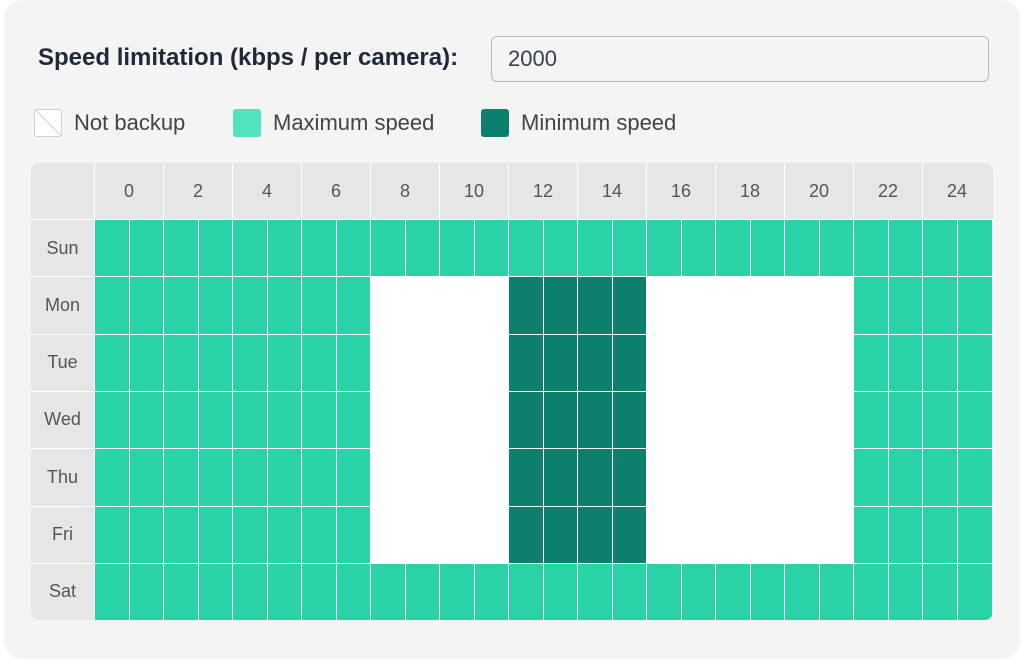 The width and height of the screenshot is (1024, 661). I want to click on speed-limit-input, so click(740, 59).